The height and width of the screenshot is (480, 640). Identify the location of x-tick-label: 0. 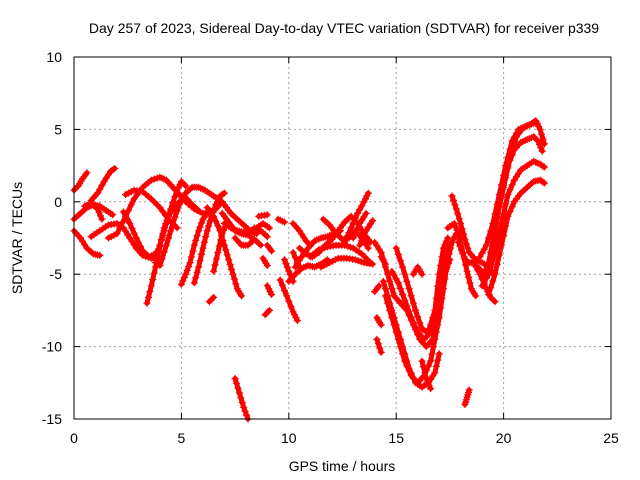
(74, 438).